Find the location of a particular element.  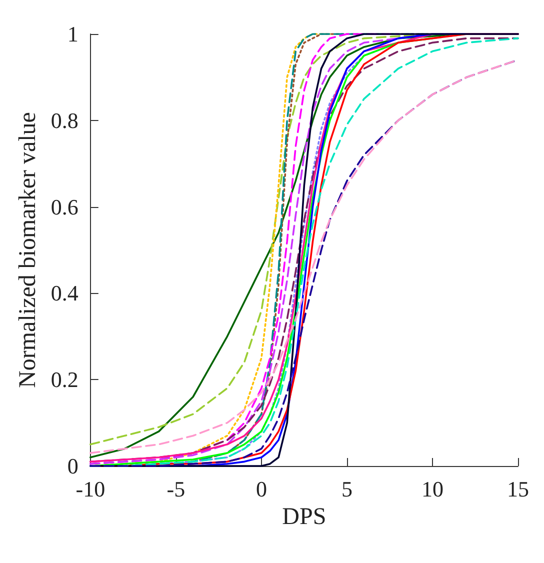

y-tick-label: 0.6 is located at coordinates (64, 207).